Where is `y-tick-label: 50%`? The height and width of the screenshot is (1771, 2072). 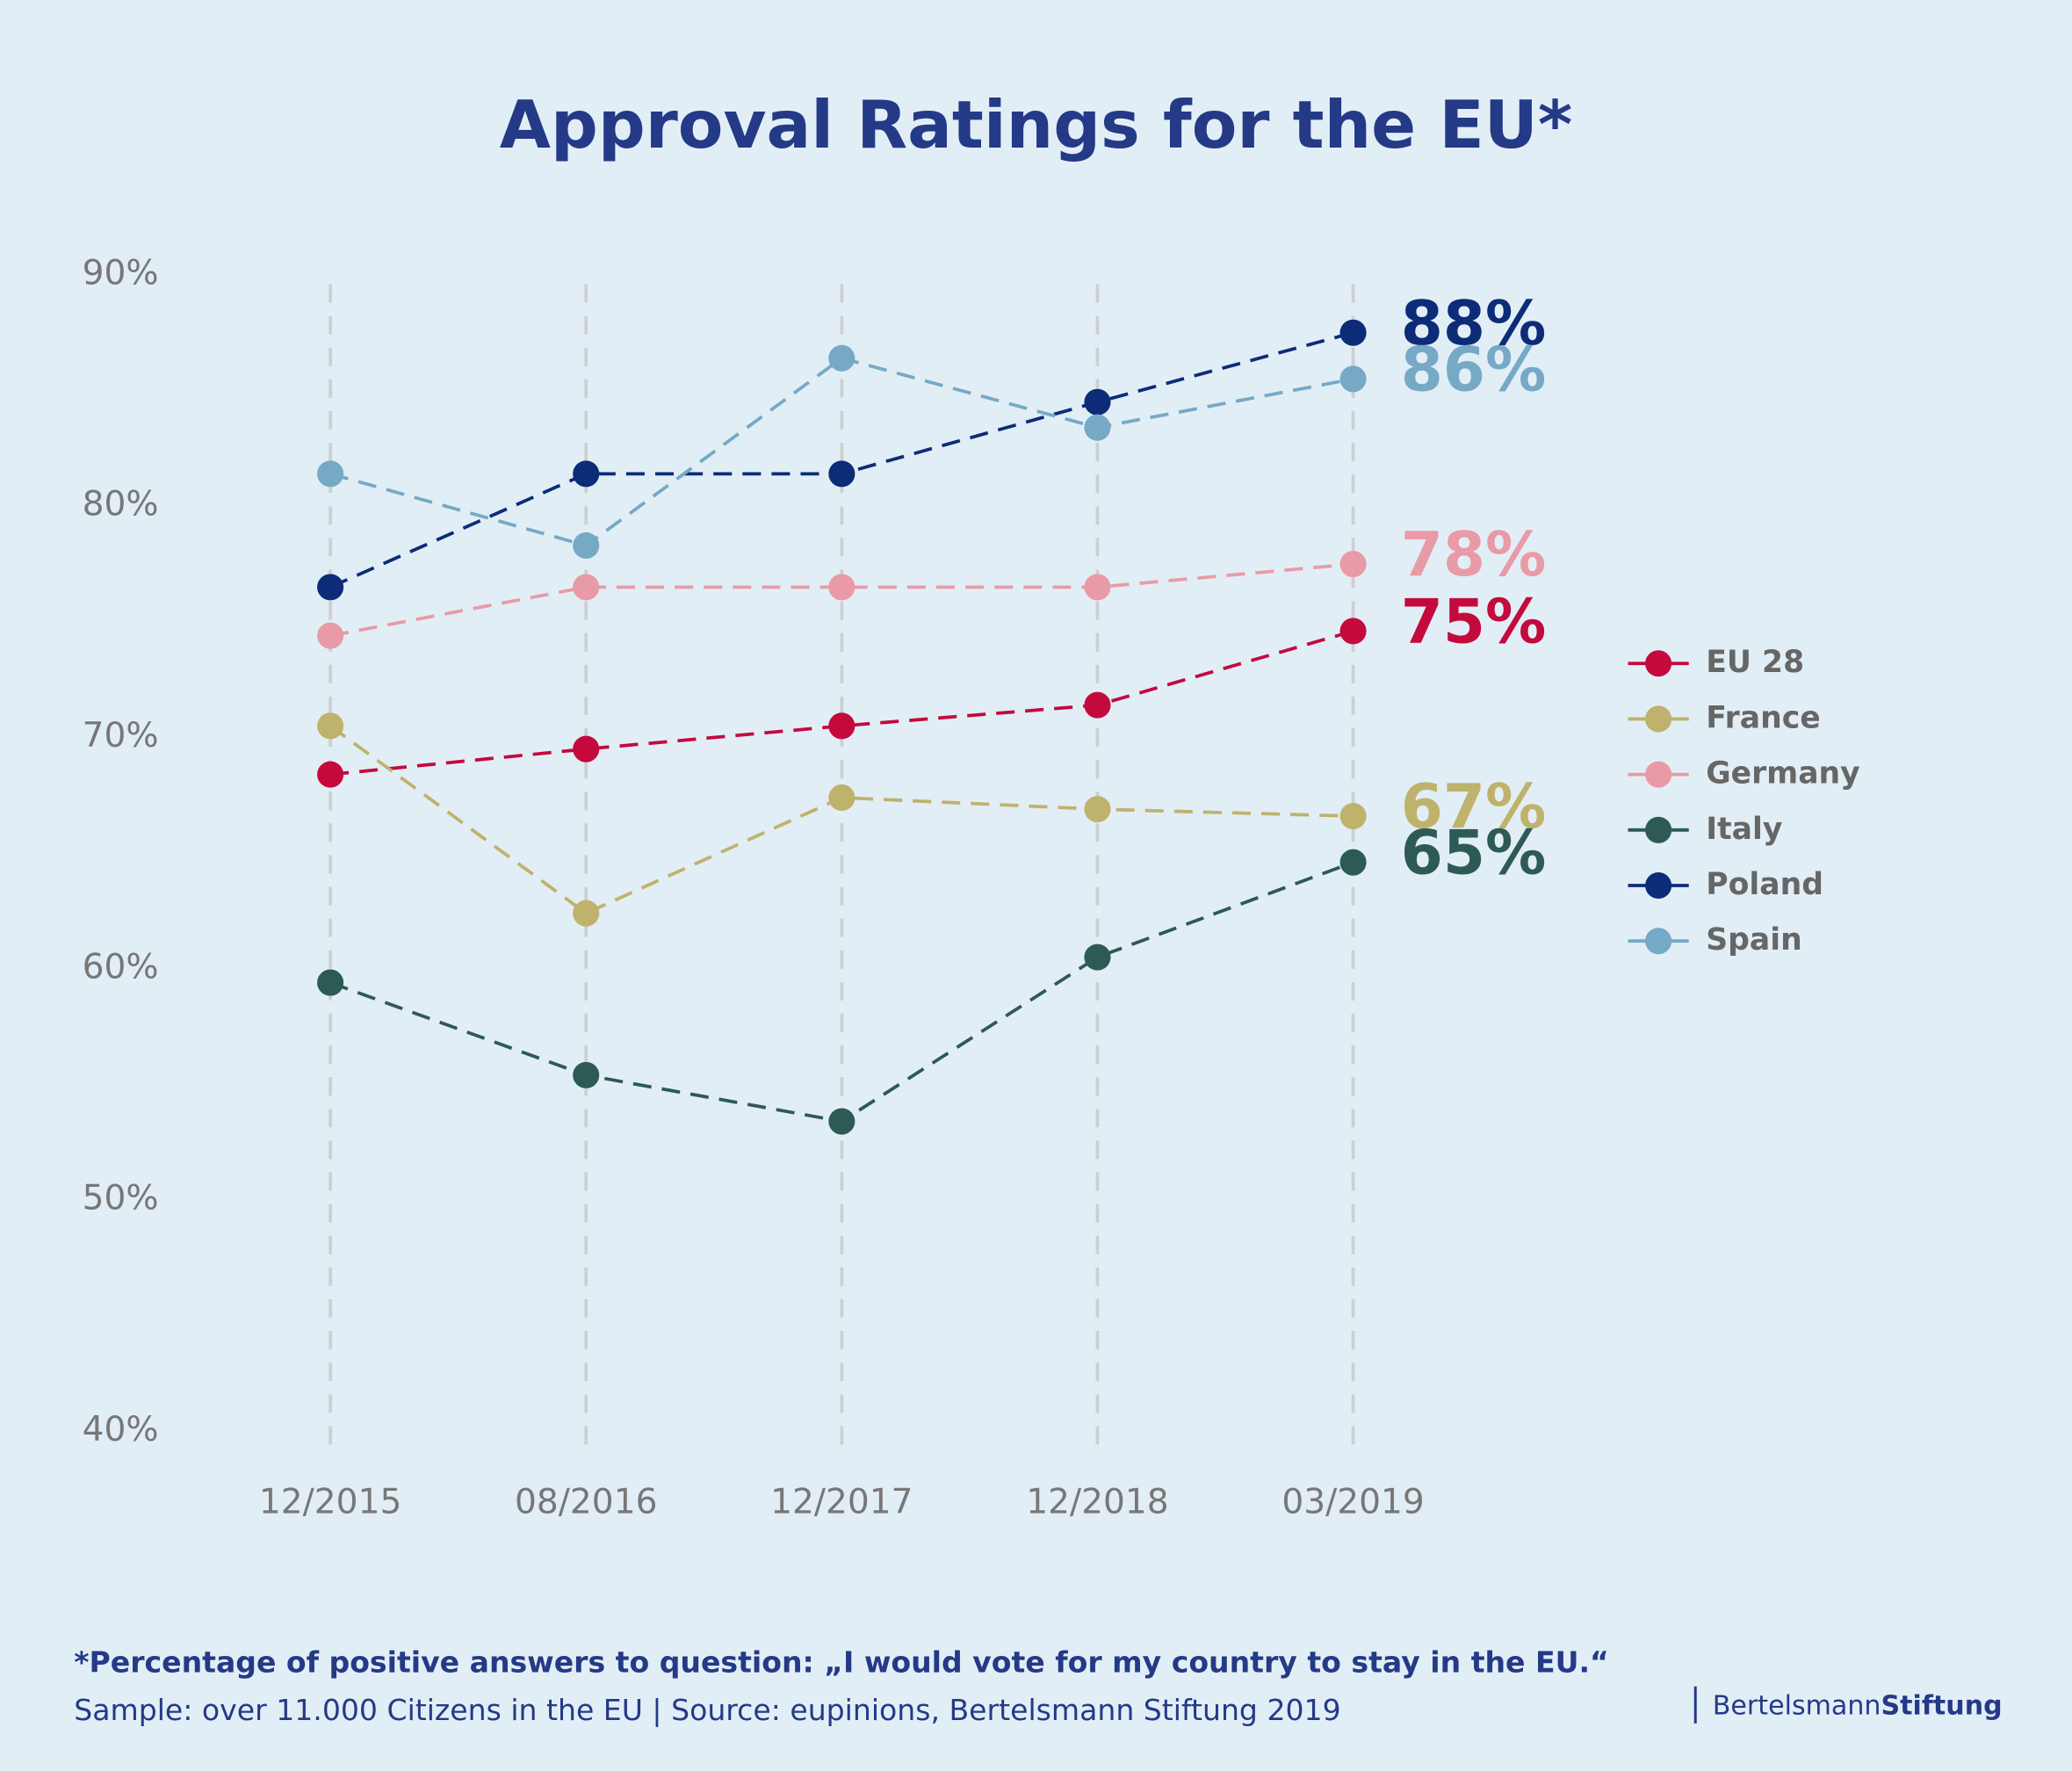
y-tick-label: 50% is located at coordinates (121, 1198).